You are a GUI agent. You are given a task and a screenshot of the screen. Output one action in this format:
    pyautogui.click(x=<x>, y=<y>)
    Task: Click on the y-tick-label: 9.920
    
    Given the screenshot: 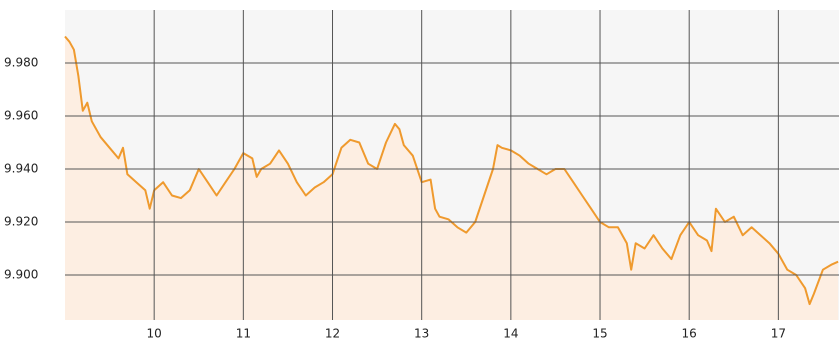 What is the action you would take?
    pyautogui.click(x=21, y=221)
    